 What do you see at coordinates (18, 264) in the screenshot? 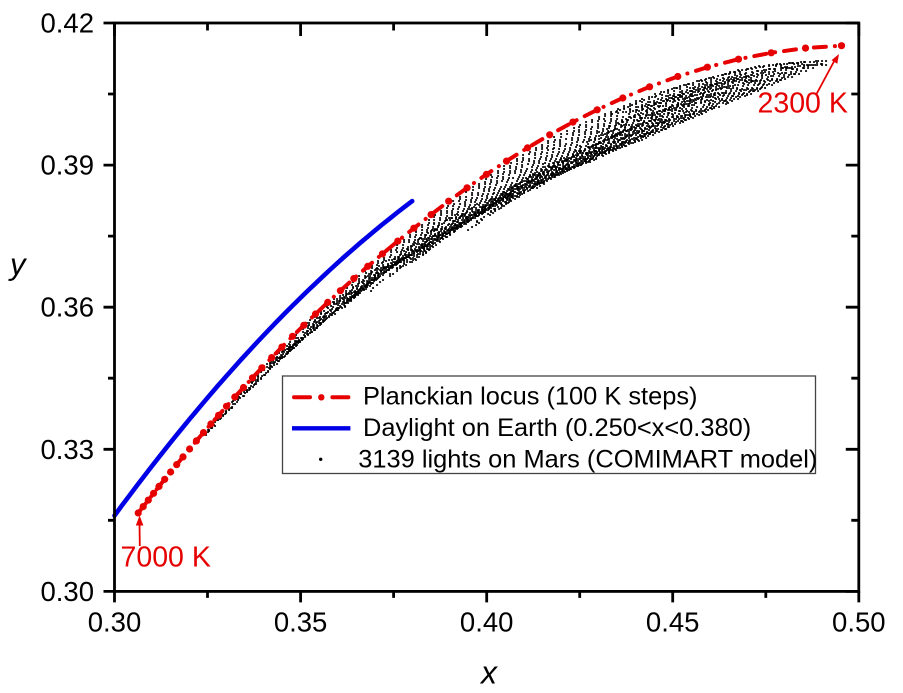
I see `svg-text: y` at bounding box center [18, 264].